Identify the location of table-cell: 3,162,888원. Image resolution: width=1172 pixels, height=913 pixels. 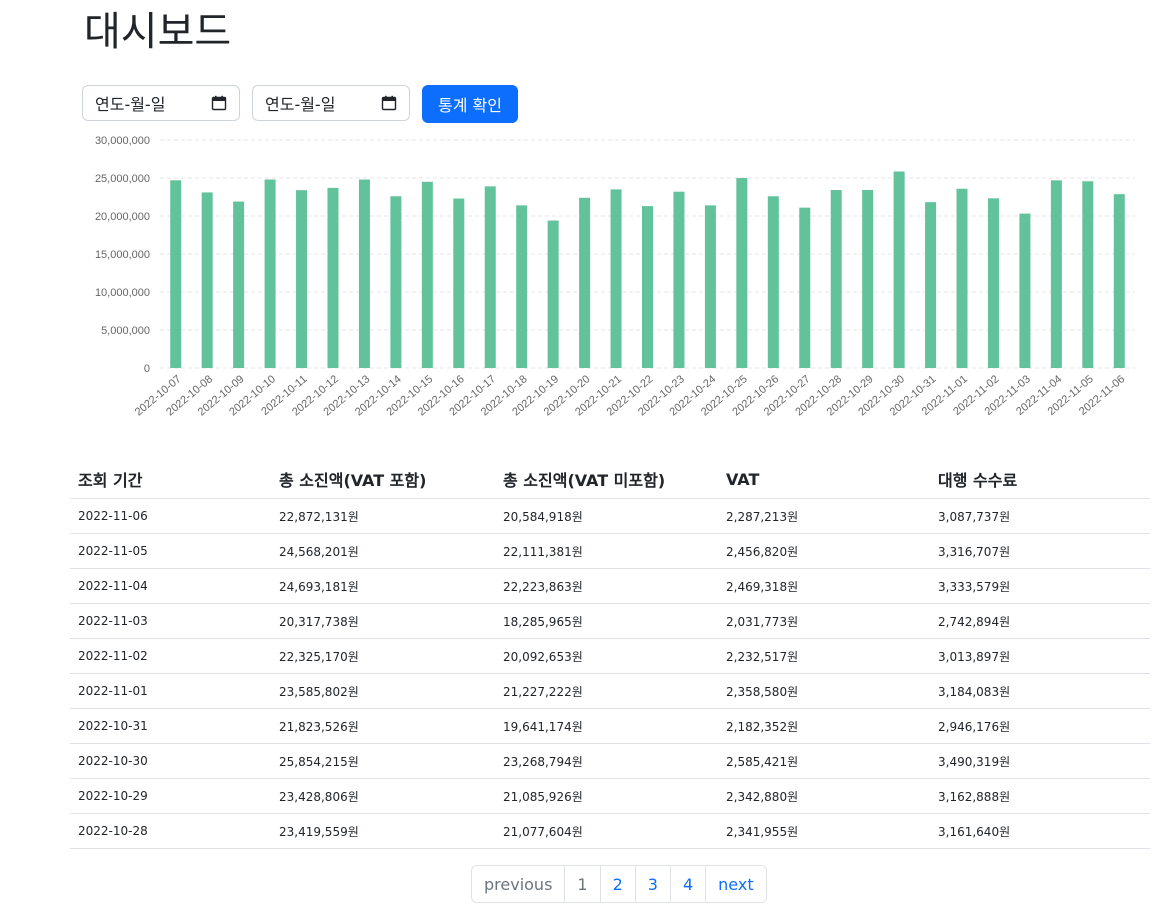
(1040, 796).